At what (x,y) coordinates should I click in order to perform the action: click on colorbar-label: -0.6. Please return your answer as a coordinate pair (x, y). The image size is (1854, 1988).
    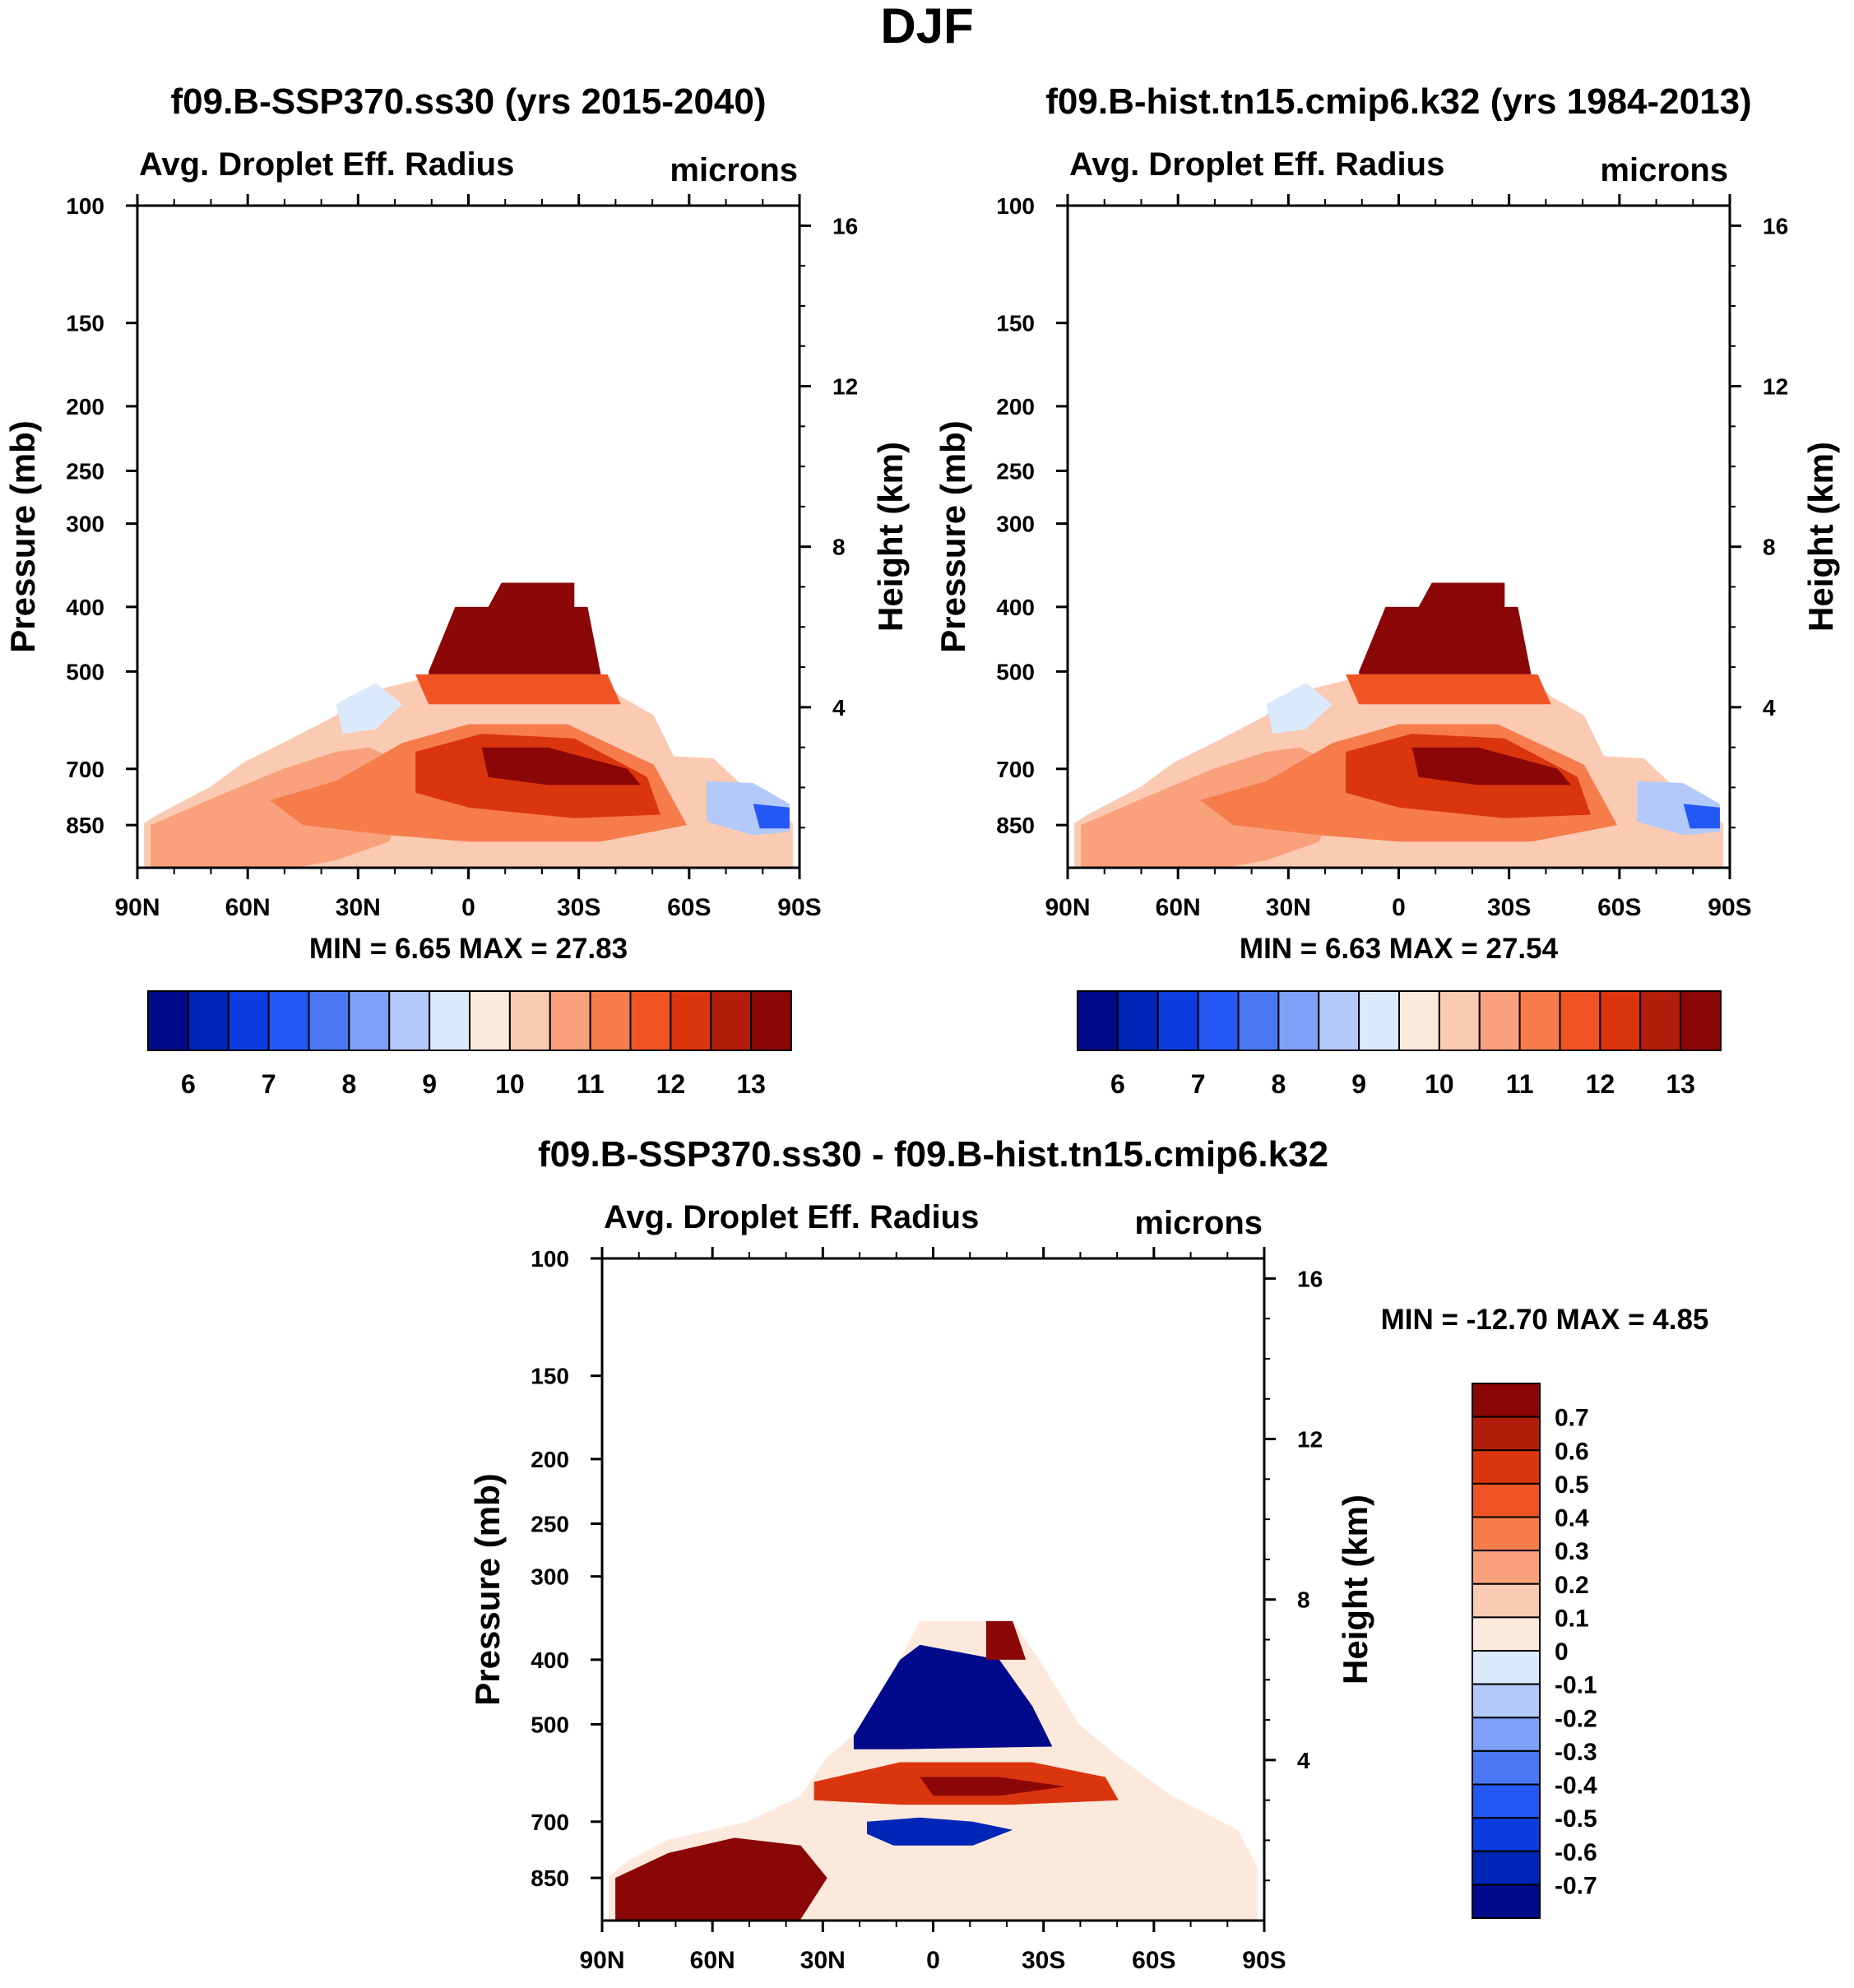
    Looking at the image, I should click on (1576, 1853).